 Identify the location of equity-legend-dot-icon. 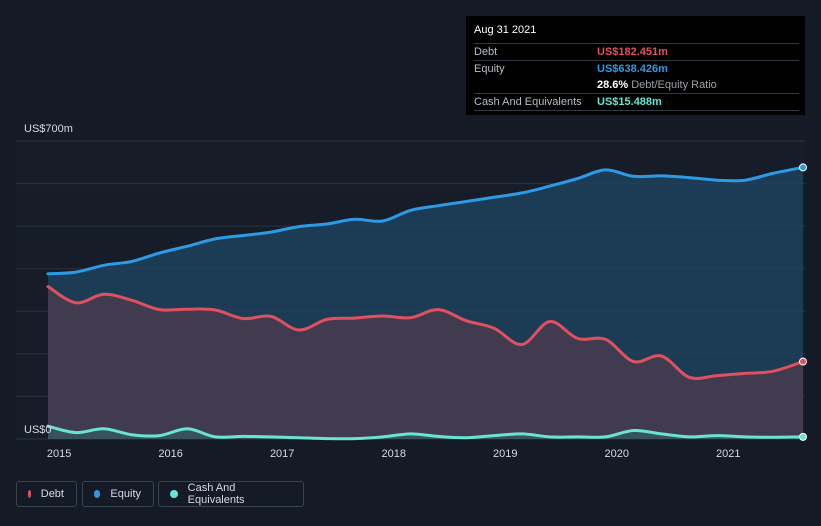
(97, 494).